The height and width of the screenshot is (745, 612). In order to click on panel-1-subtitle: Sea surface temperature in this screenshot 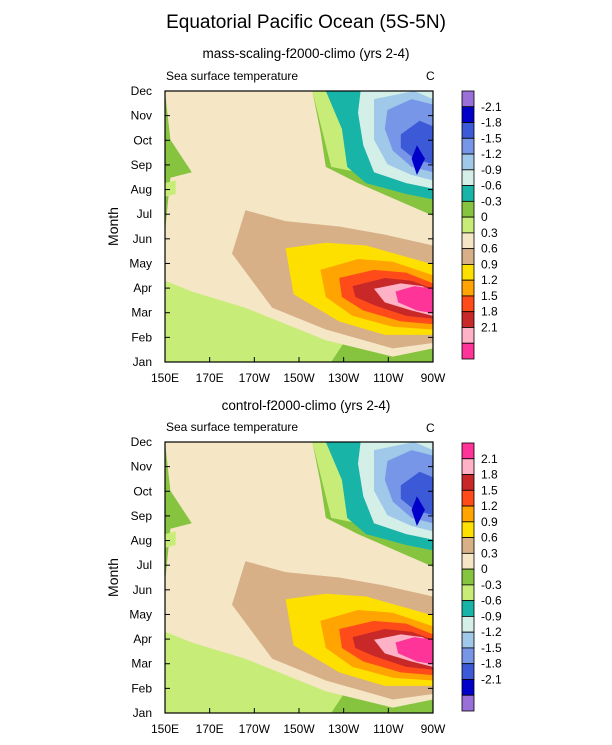, I will do `click(232, 76)`.